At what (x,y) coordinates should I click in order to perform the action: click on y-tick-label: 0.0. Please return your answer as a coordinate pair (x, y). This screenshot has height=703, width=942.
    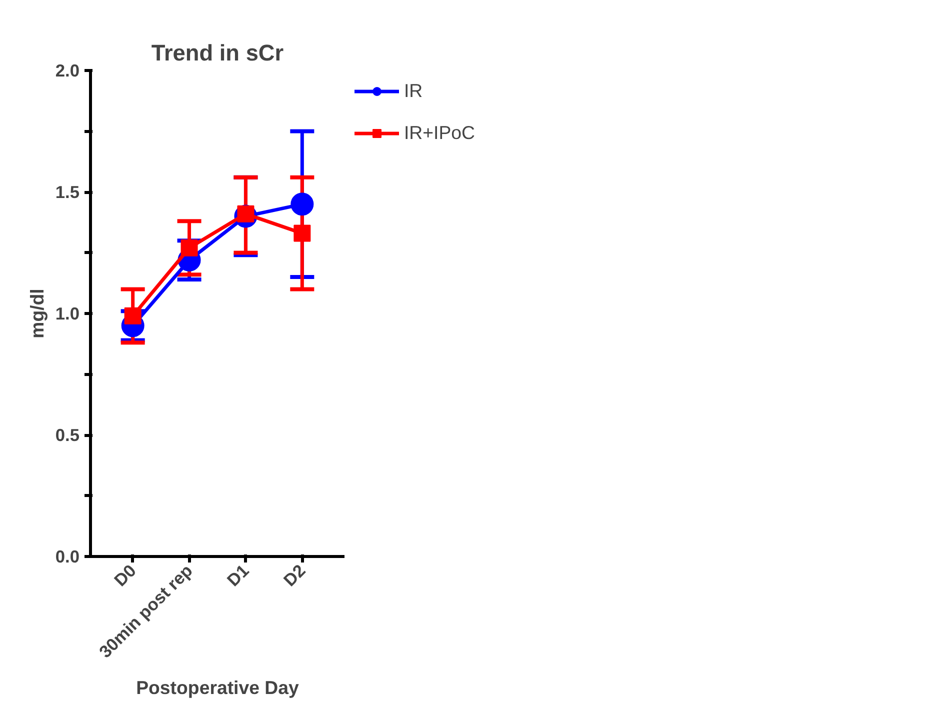
    Looking at the image, I should click on (67, 556).